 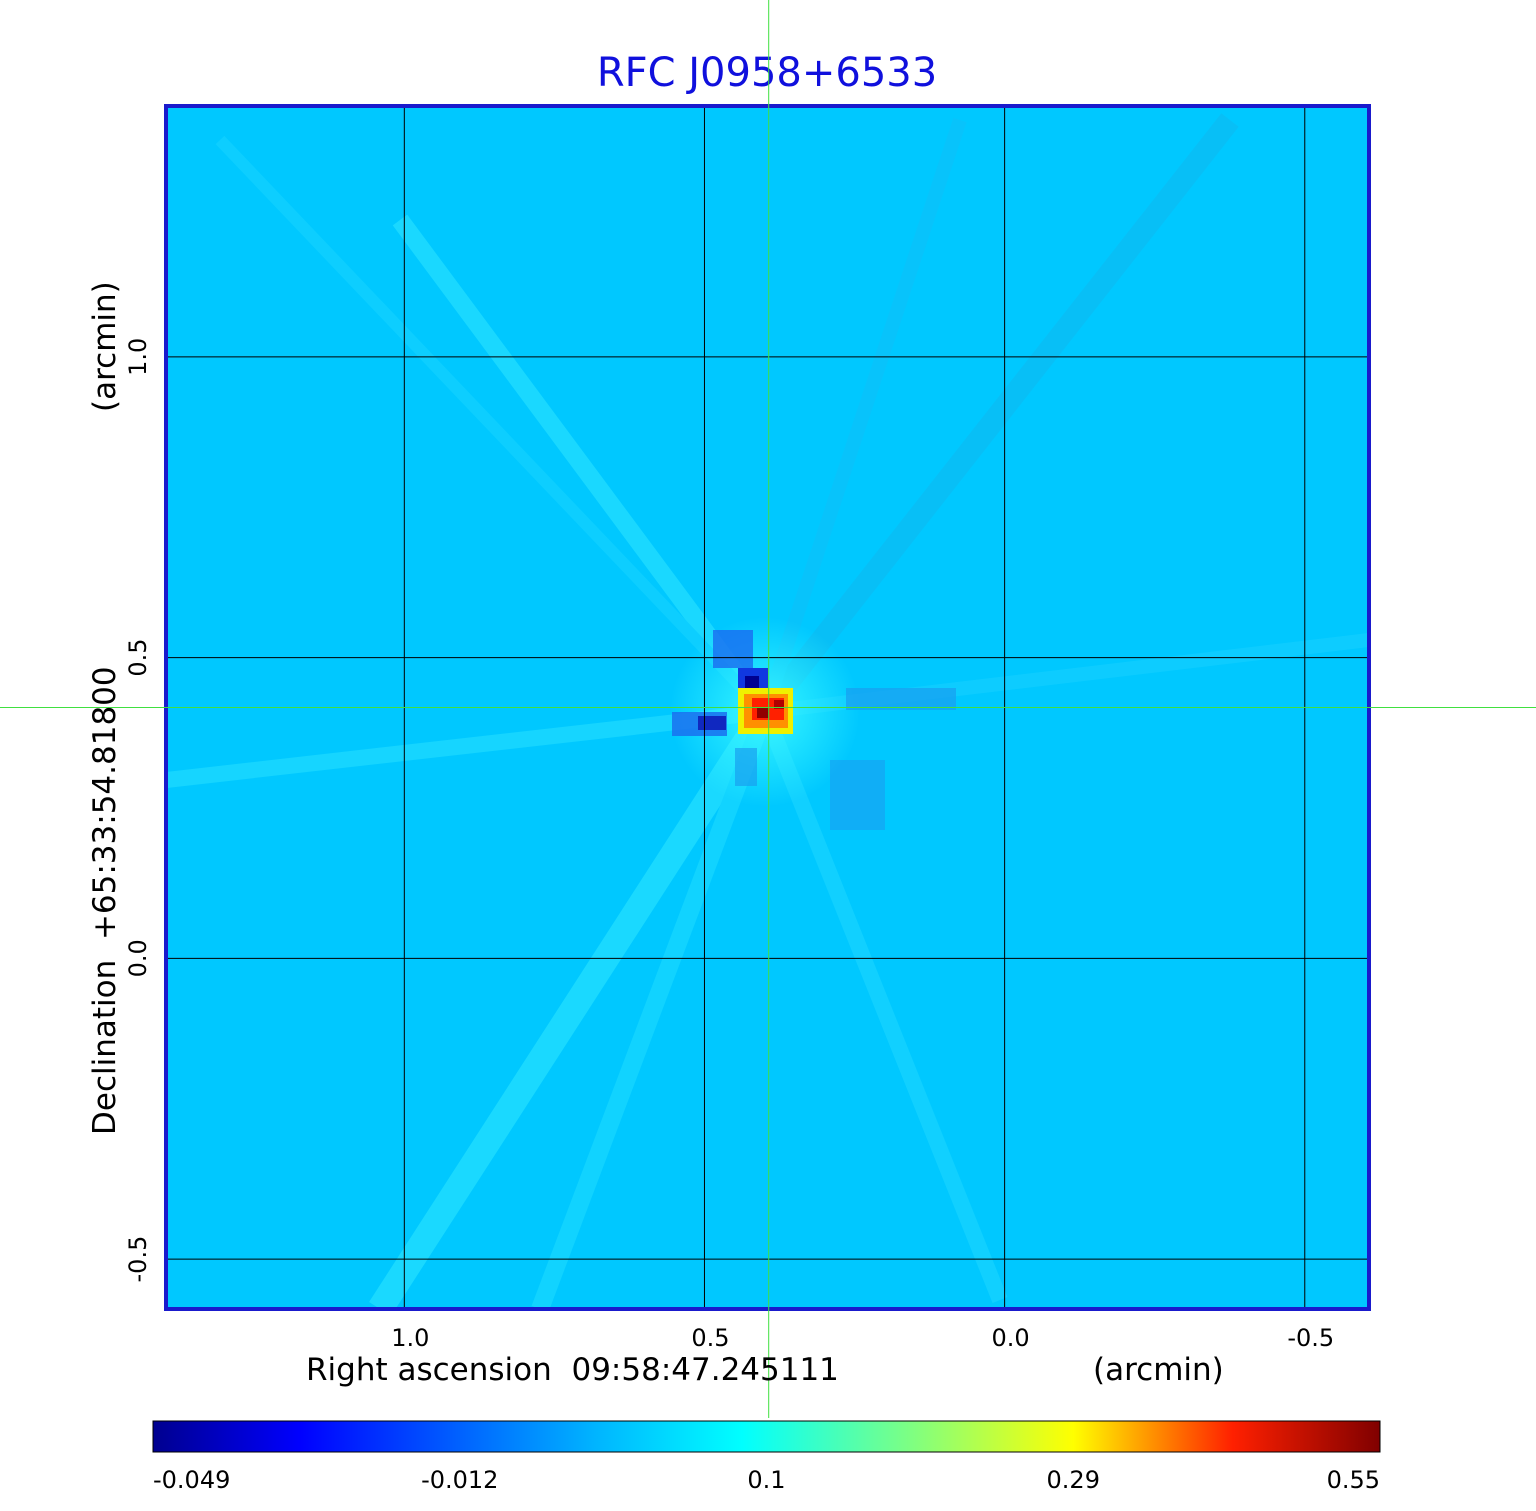 What do you see at coordinates (1011, 1338) in the screenshot?
I see `x-tick-label: 0.0` at bounding box center [1011, 1338].